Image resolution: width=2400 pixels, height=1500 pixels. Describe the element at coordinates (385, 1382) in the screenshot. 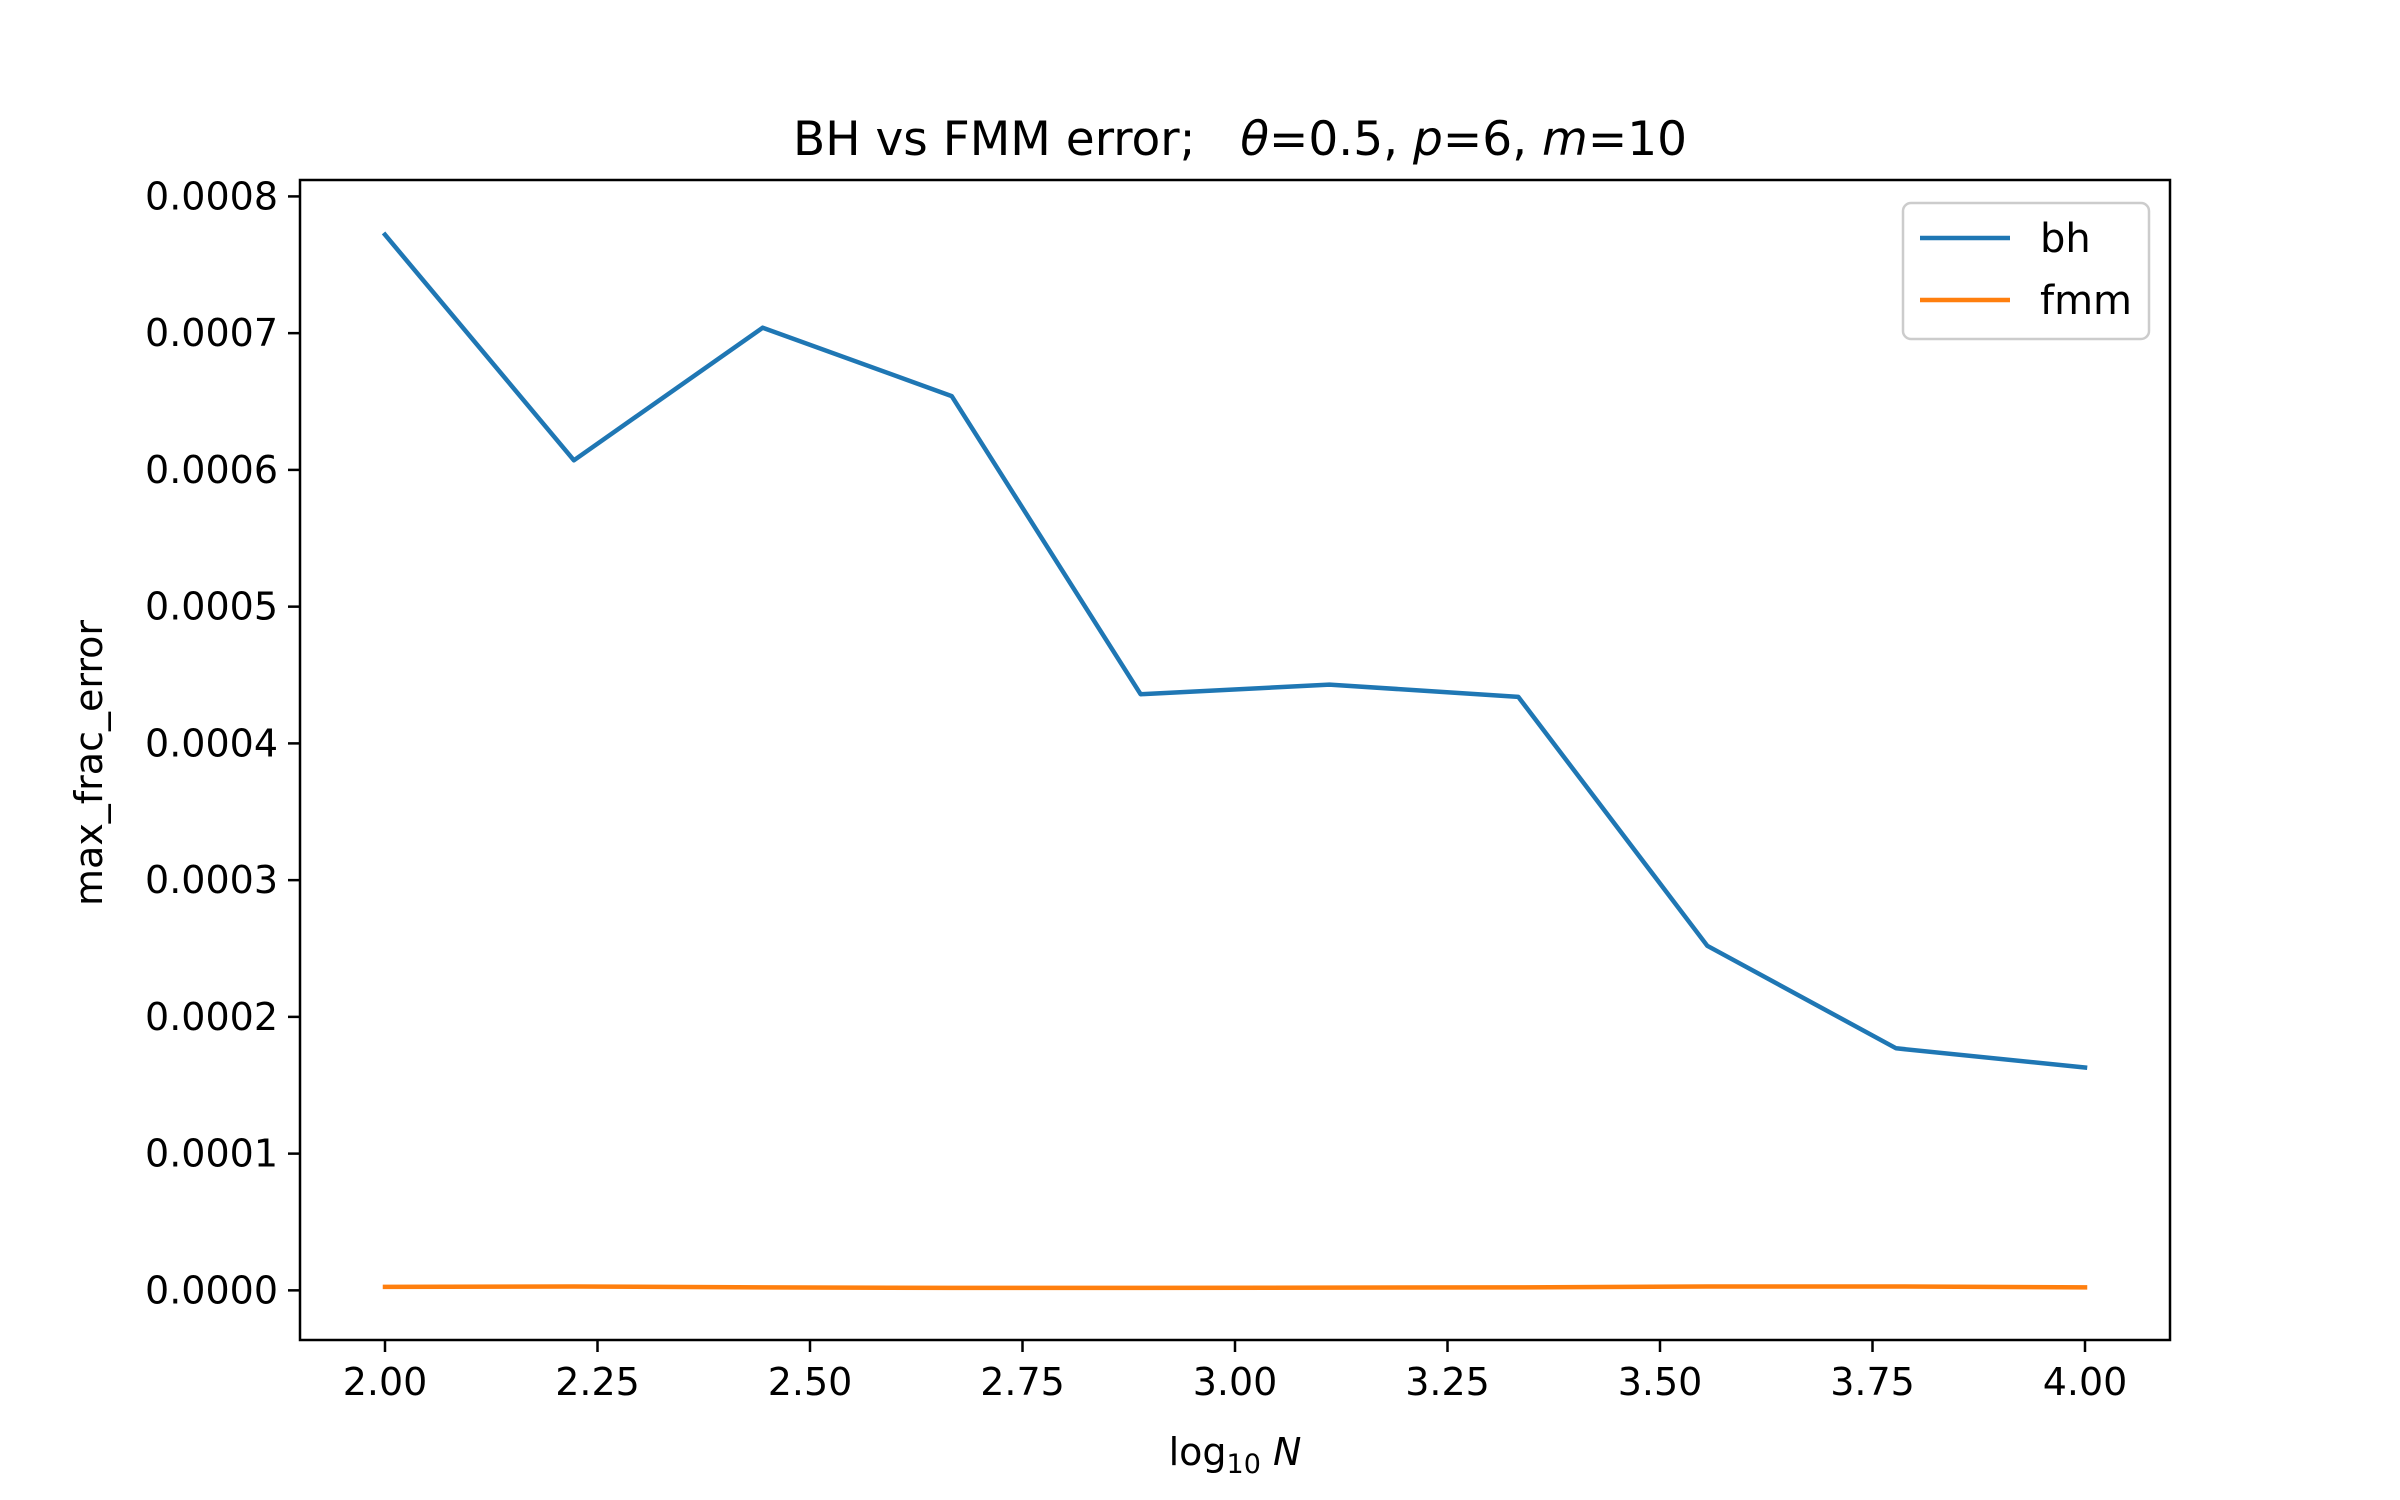

I see `x-tick-label: 2.00` at that location.